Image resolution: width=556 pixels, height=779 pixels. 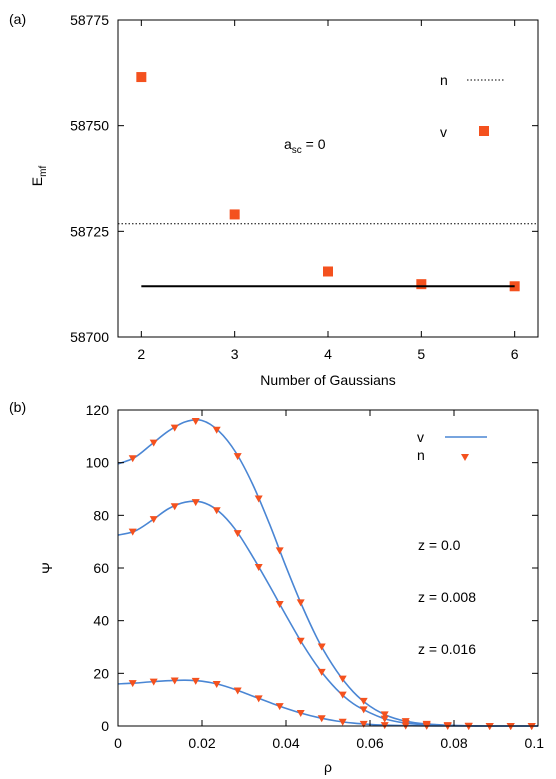 I want to click on panel-b-xlabel: ρ, so click(x=328, y=767).